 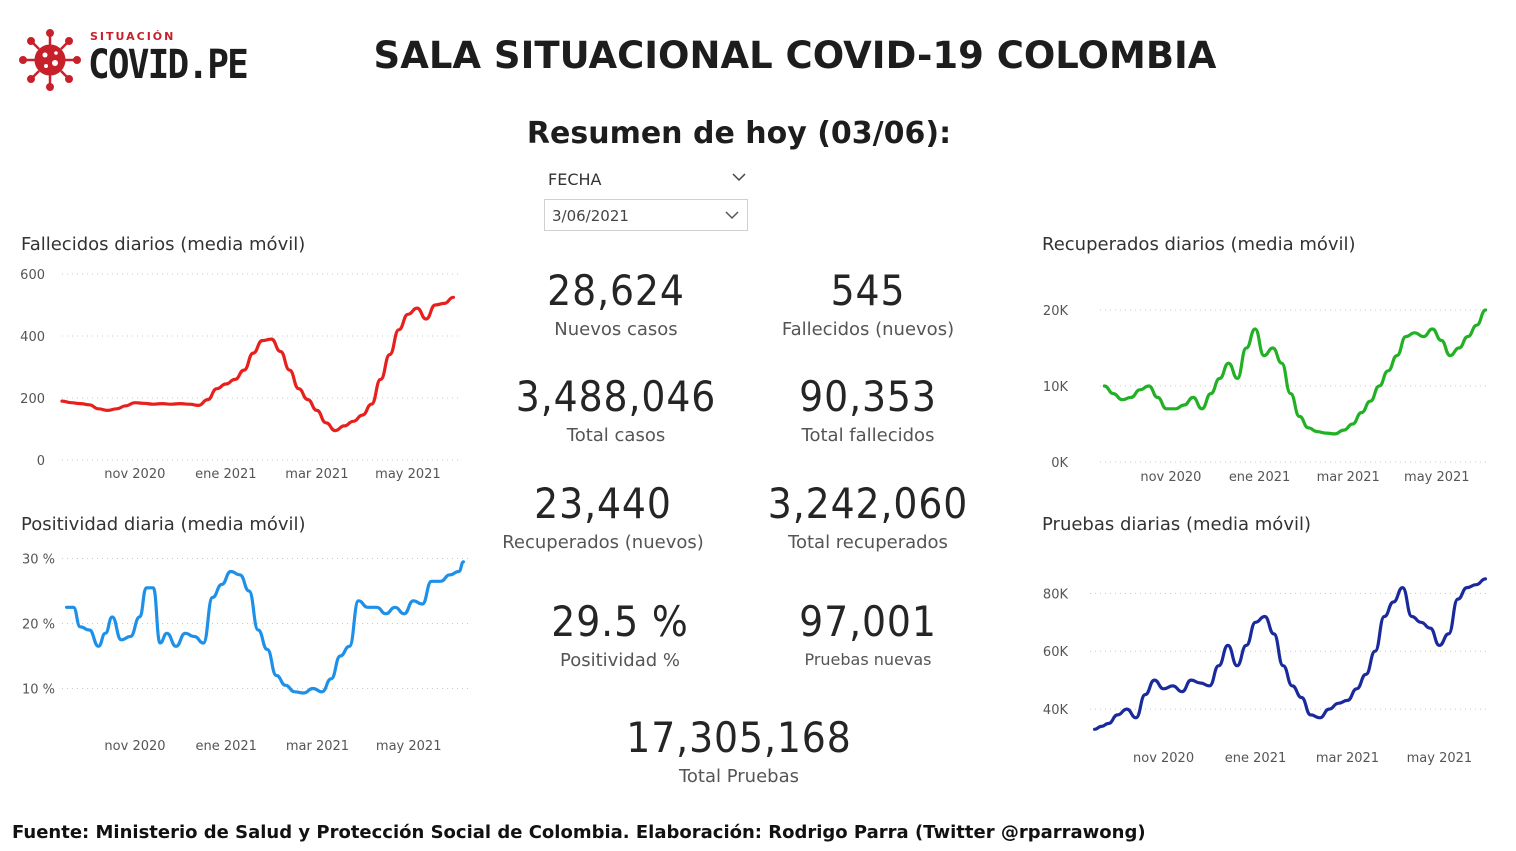 What do you see at coordinates (868, 396) in the screenshot?
I see `kpi-value: 90,353` at bounding box center [868, 396].